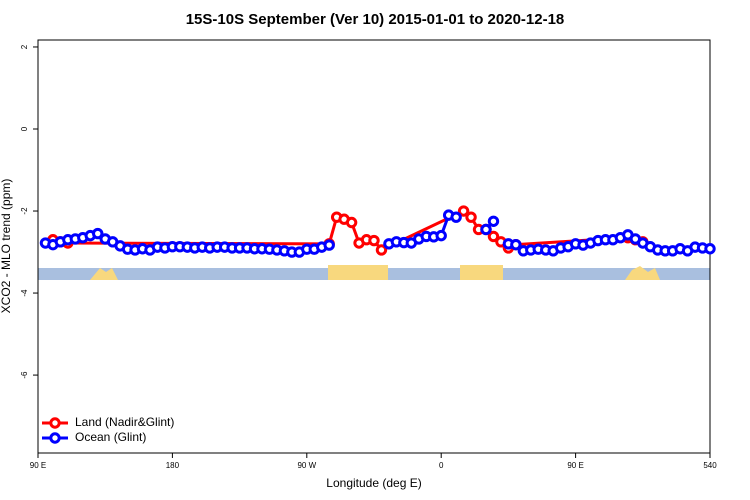  I want to click on x-tick-label: 540, so click(710, 465).